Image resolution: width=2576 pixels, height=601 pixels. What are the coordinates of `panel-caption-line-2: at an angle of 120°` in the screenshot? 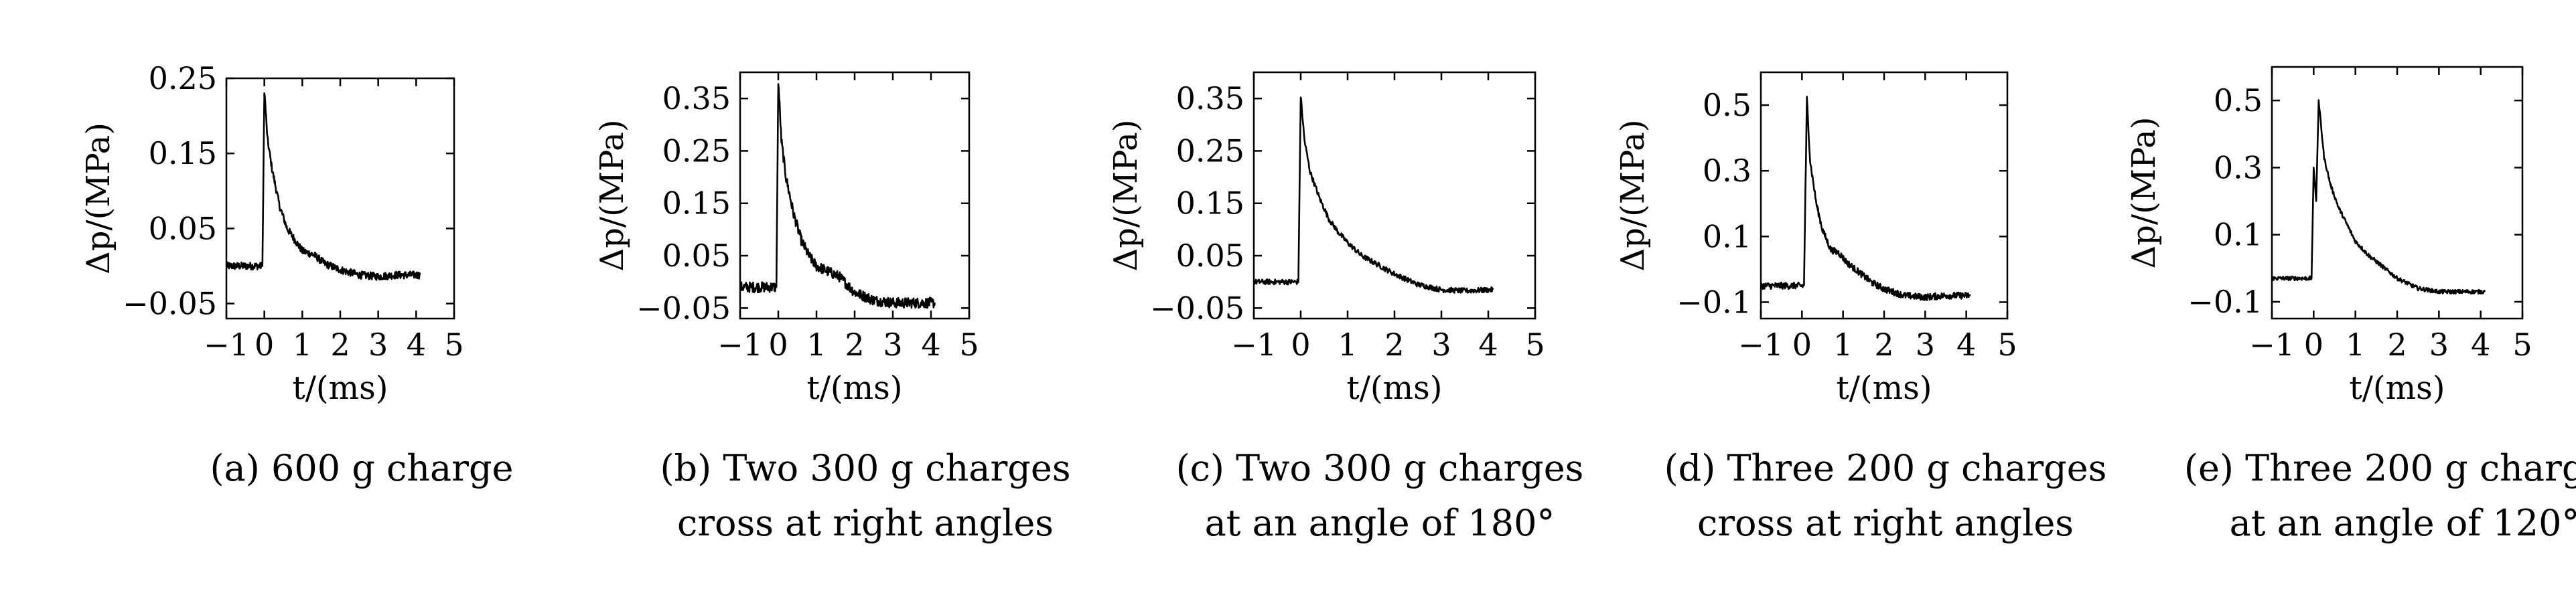 It's located at (2403, 523).